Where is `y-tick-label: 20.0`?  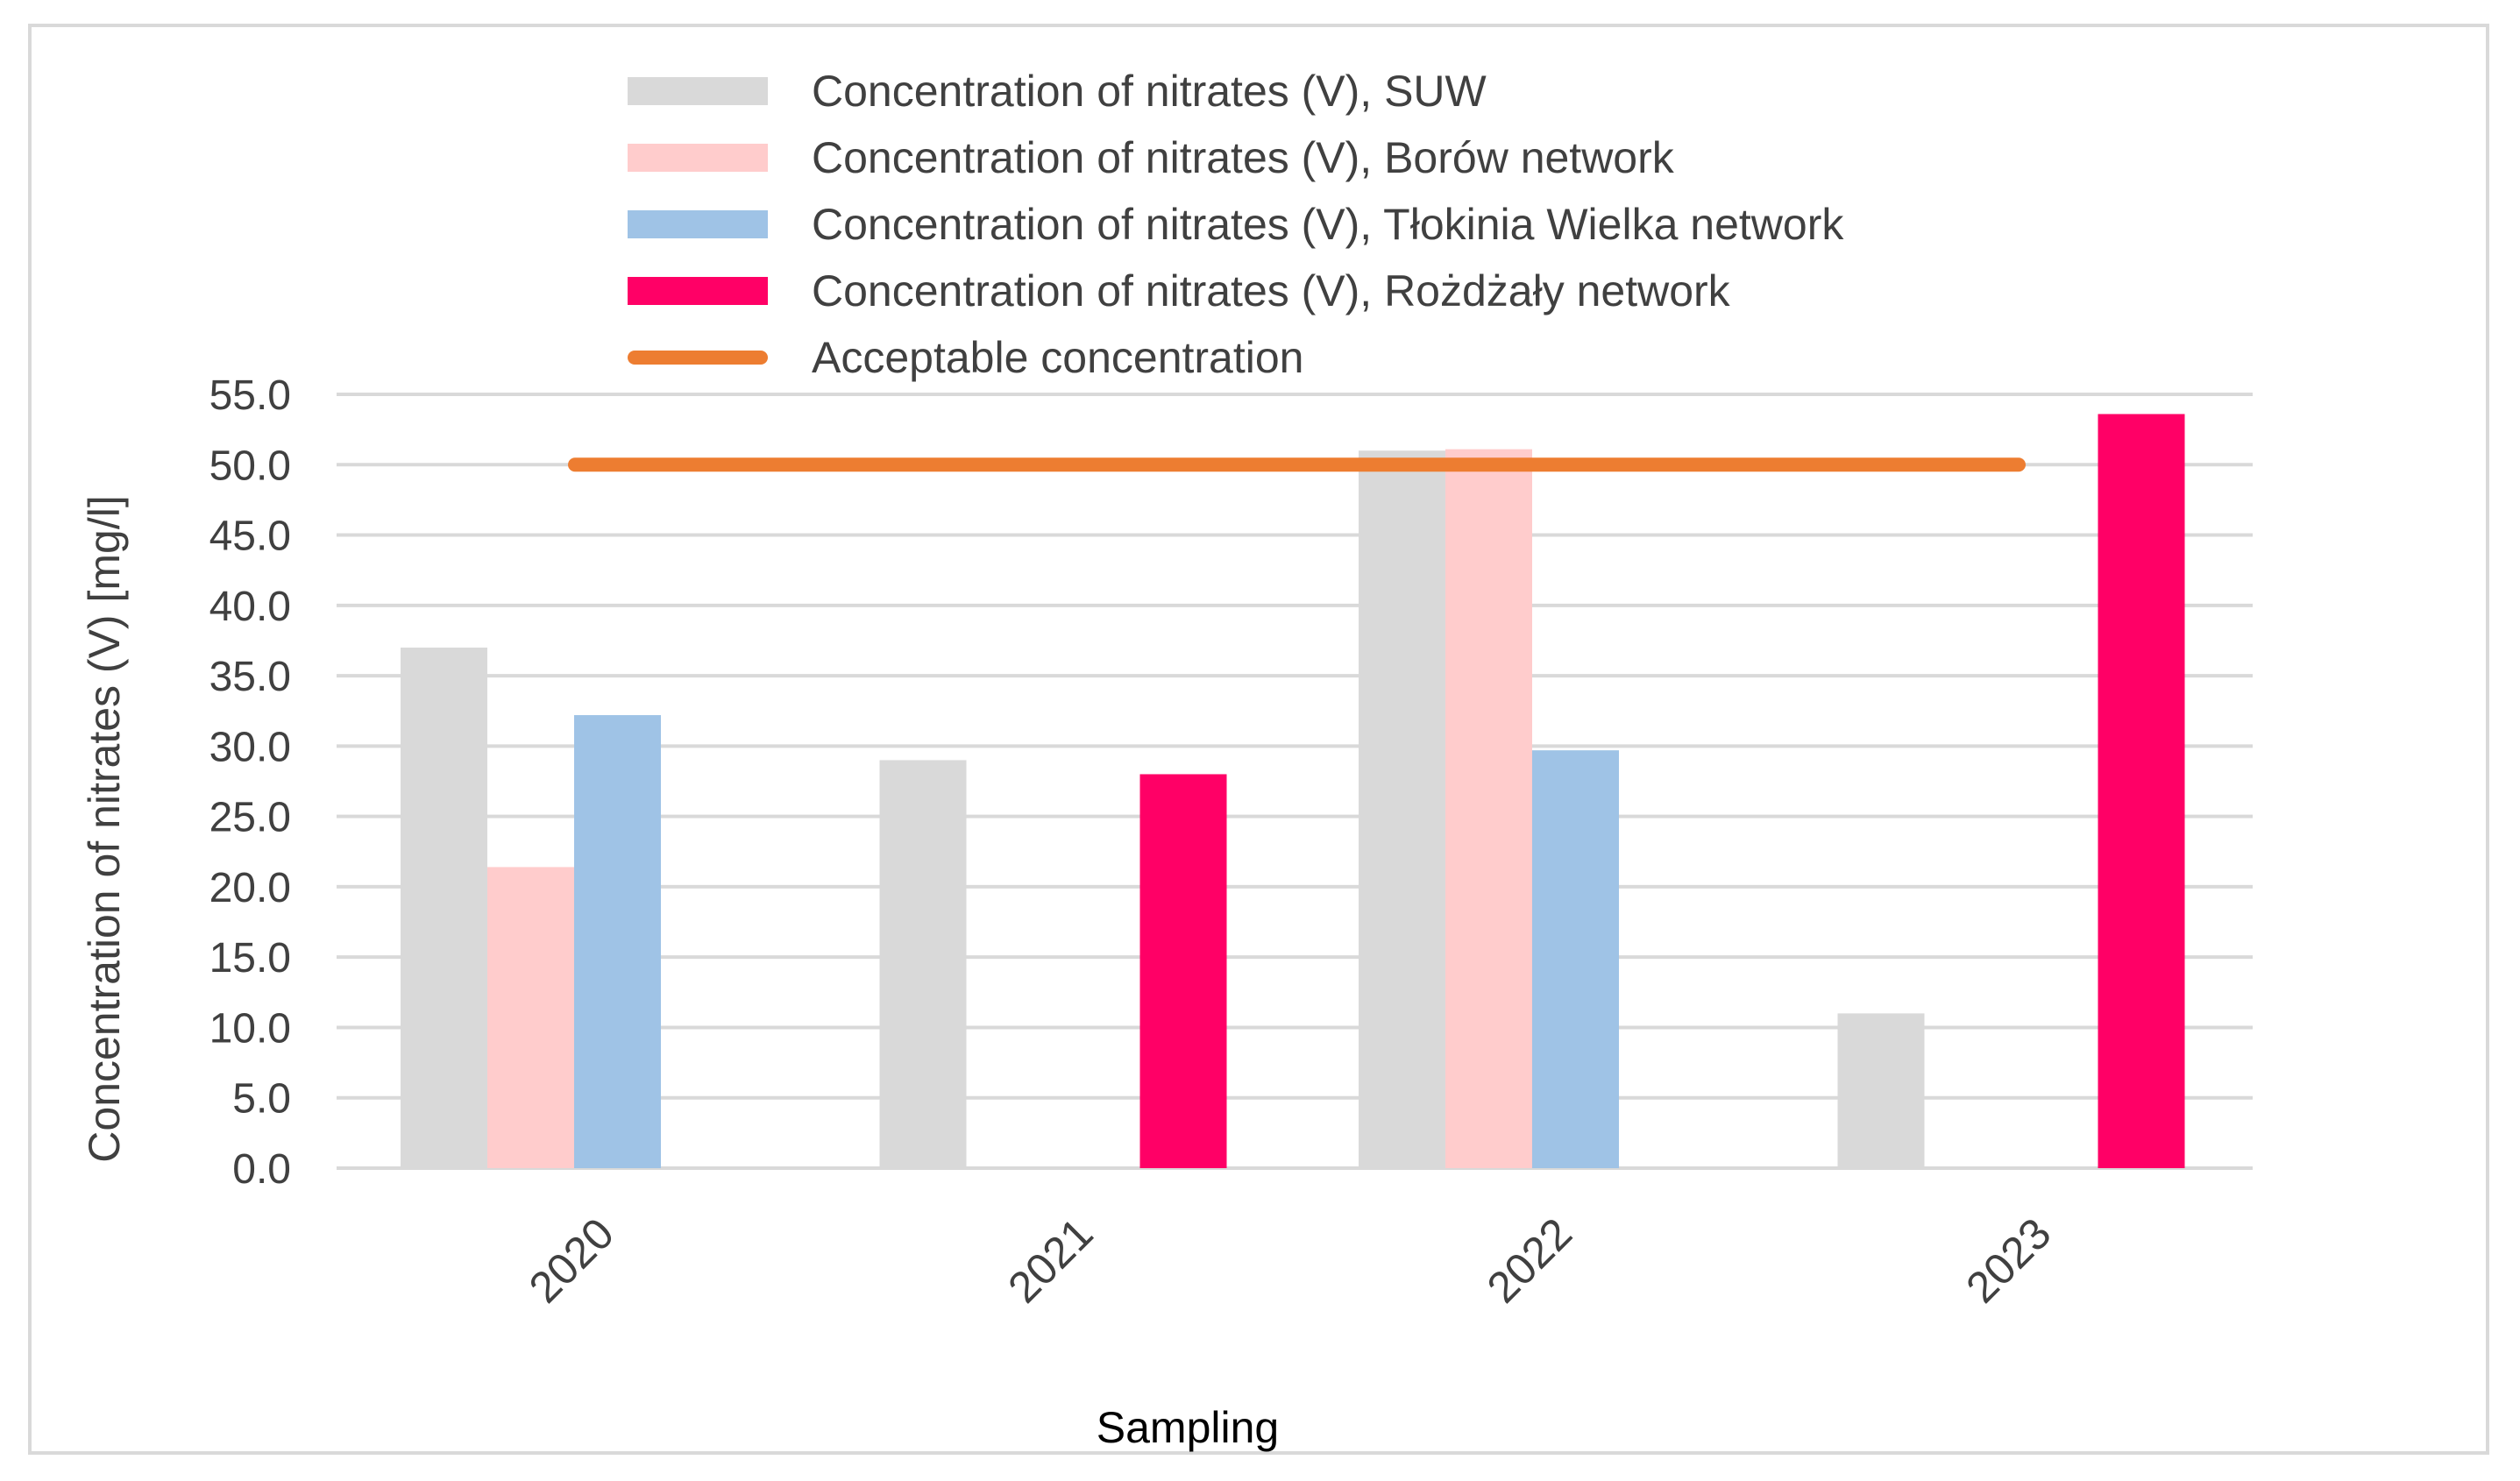 y-tick-label: 20.0 is located at coordinates (250, 888).